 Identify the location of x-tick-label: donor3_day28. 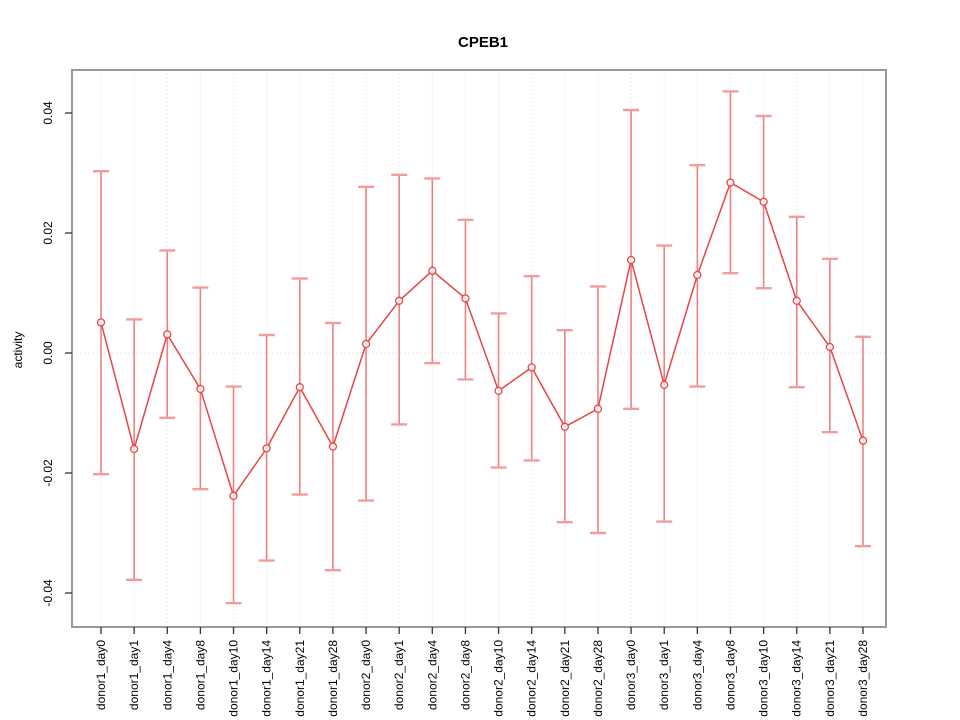
(863, 678).